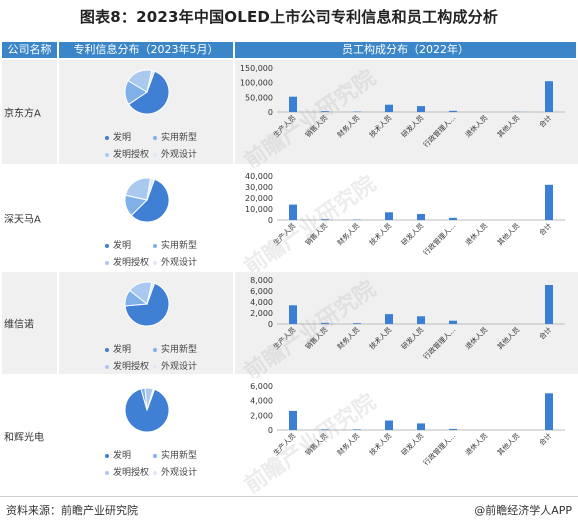 The width and height of the screenshot is (578, 527). Describe the element at coordinates (29, 323) in the screenshot. I see `company-cell: 维信诺` at that location.